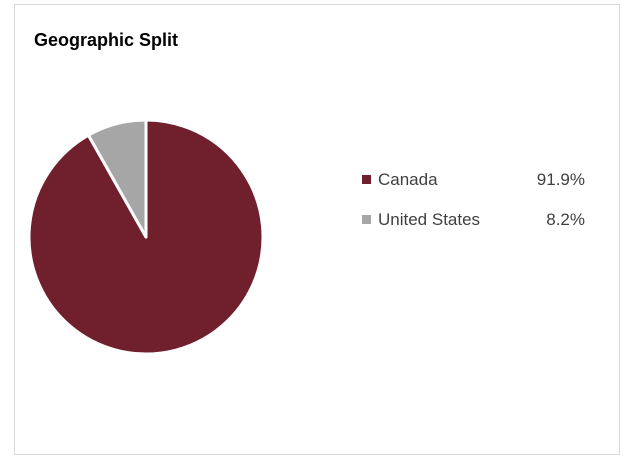 This screenshot has width=626, height=460. Describe the element at coordinates (429, 220) in the screenshot. I see `legend-label-united-states: United States` at that location.